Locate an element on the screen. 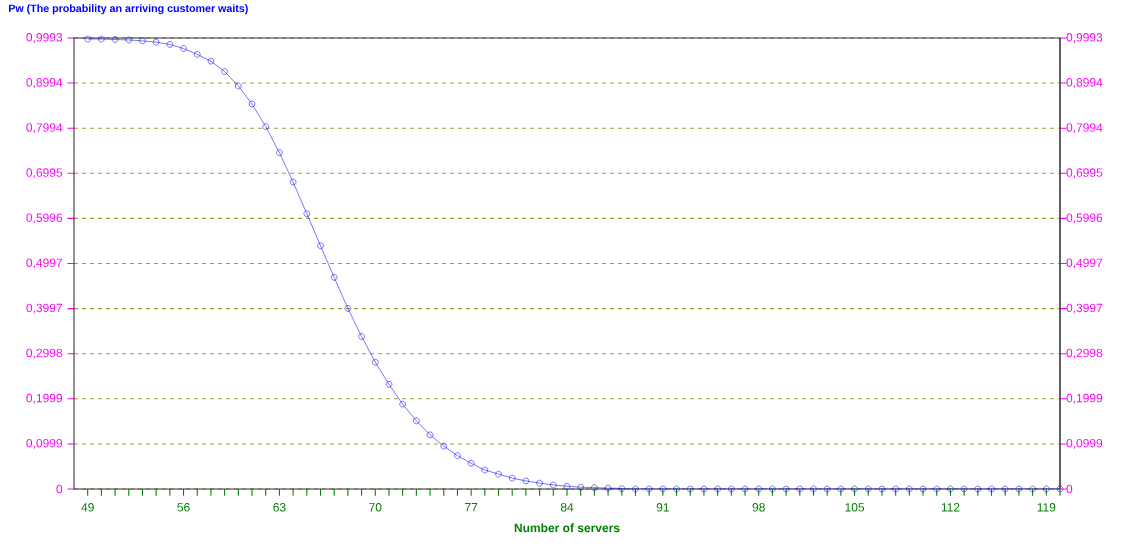  y-tick-label: 0,5996 is located at coordinates (44, 218).